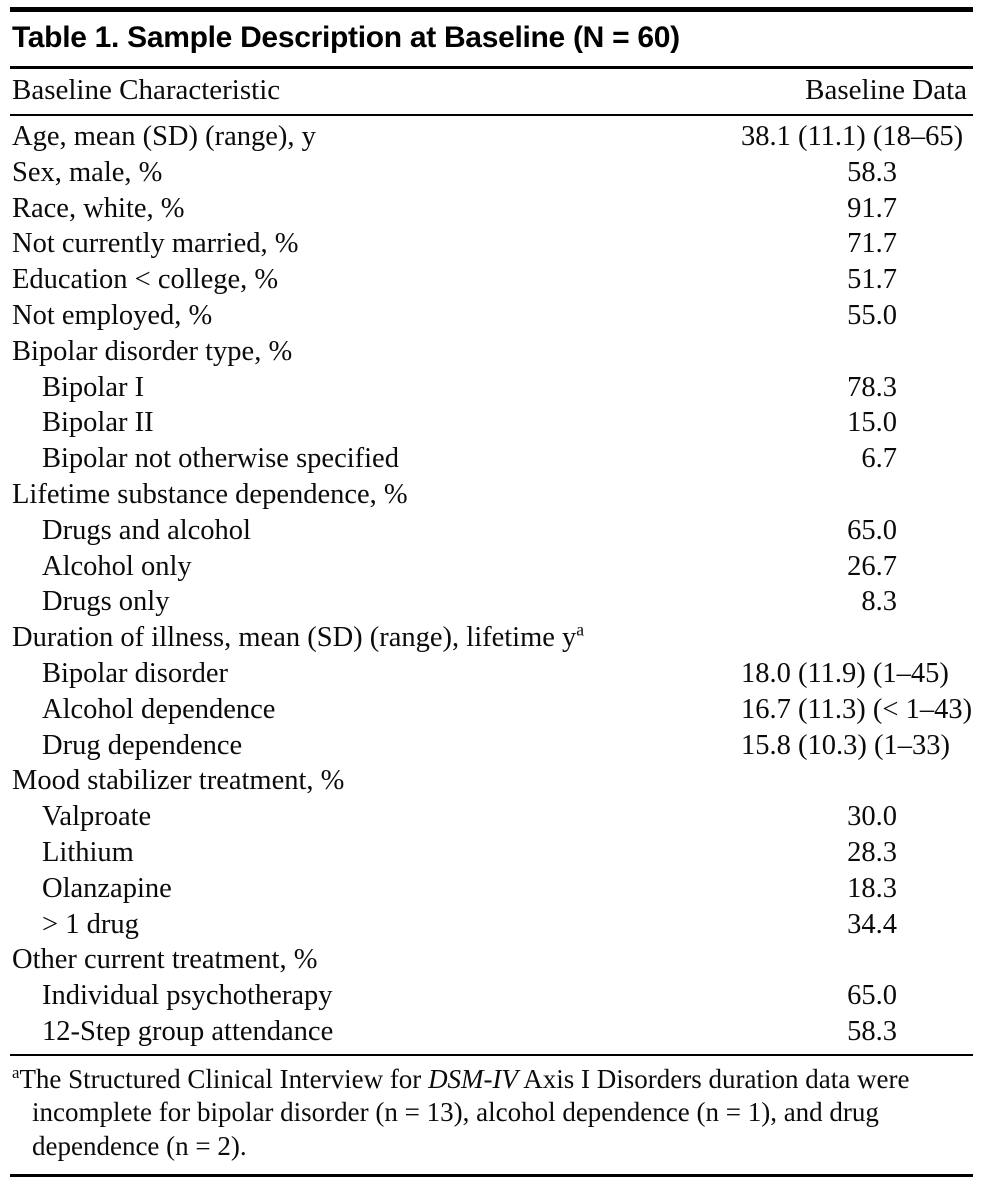 The image size is (983, 1200). What do you see at coordinates (491, 1176) in the screenshot?
I see `bottom-rule` at bounding box center [491, 1176].